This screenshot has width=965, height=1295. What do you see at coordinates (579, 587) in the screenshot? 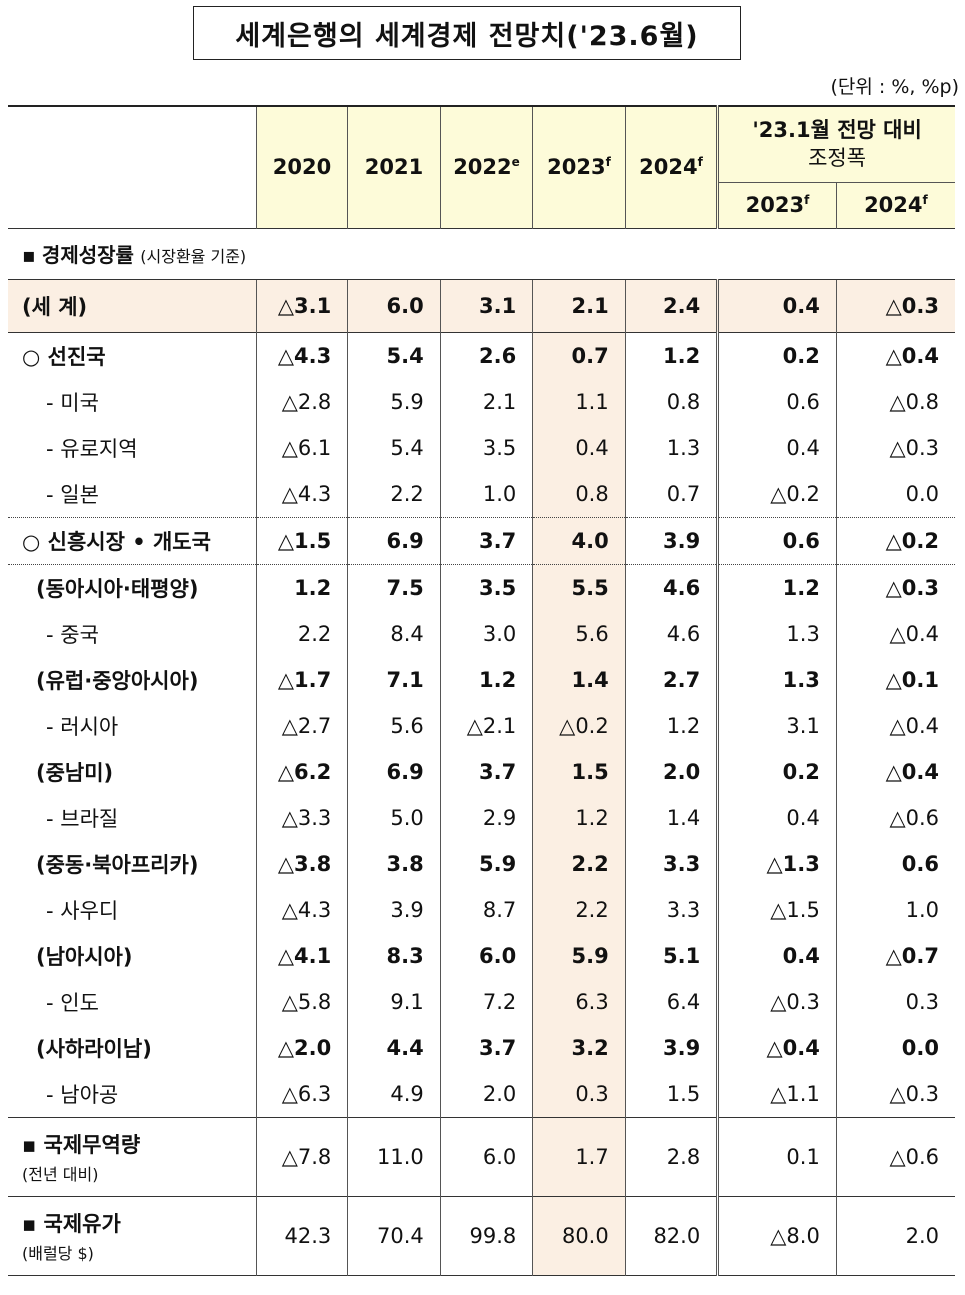
I see `cell-2023: 5.5` at bounding box center [579, 587].